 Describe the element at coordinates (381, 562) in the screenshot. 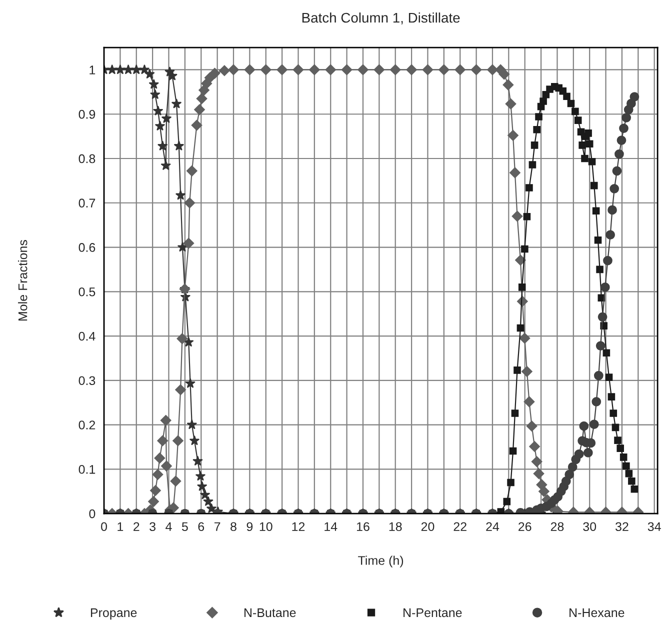

I see `x-axis-title: Time (h)` at that location.